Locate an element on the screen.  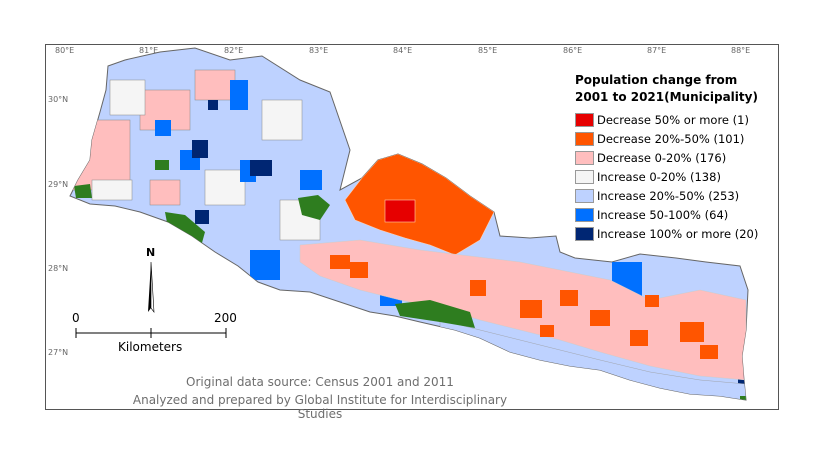
lon-tick: 80°E is located at coordinates (65, 50).